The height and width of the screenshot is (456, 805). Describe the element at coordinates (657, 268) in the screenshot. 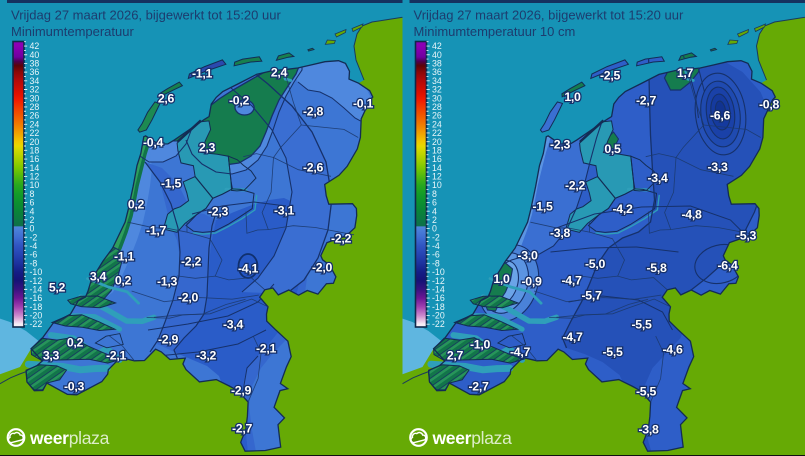

I see `svg-text: -5,8` at that location.